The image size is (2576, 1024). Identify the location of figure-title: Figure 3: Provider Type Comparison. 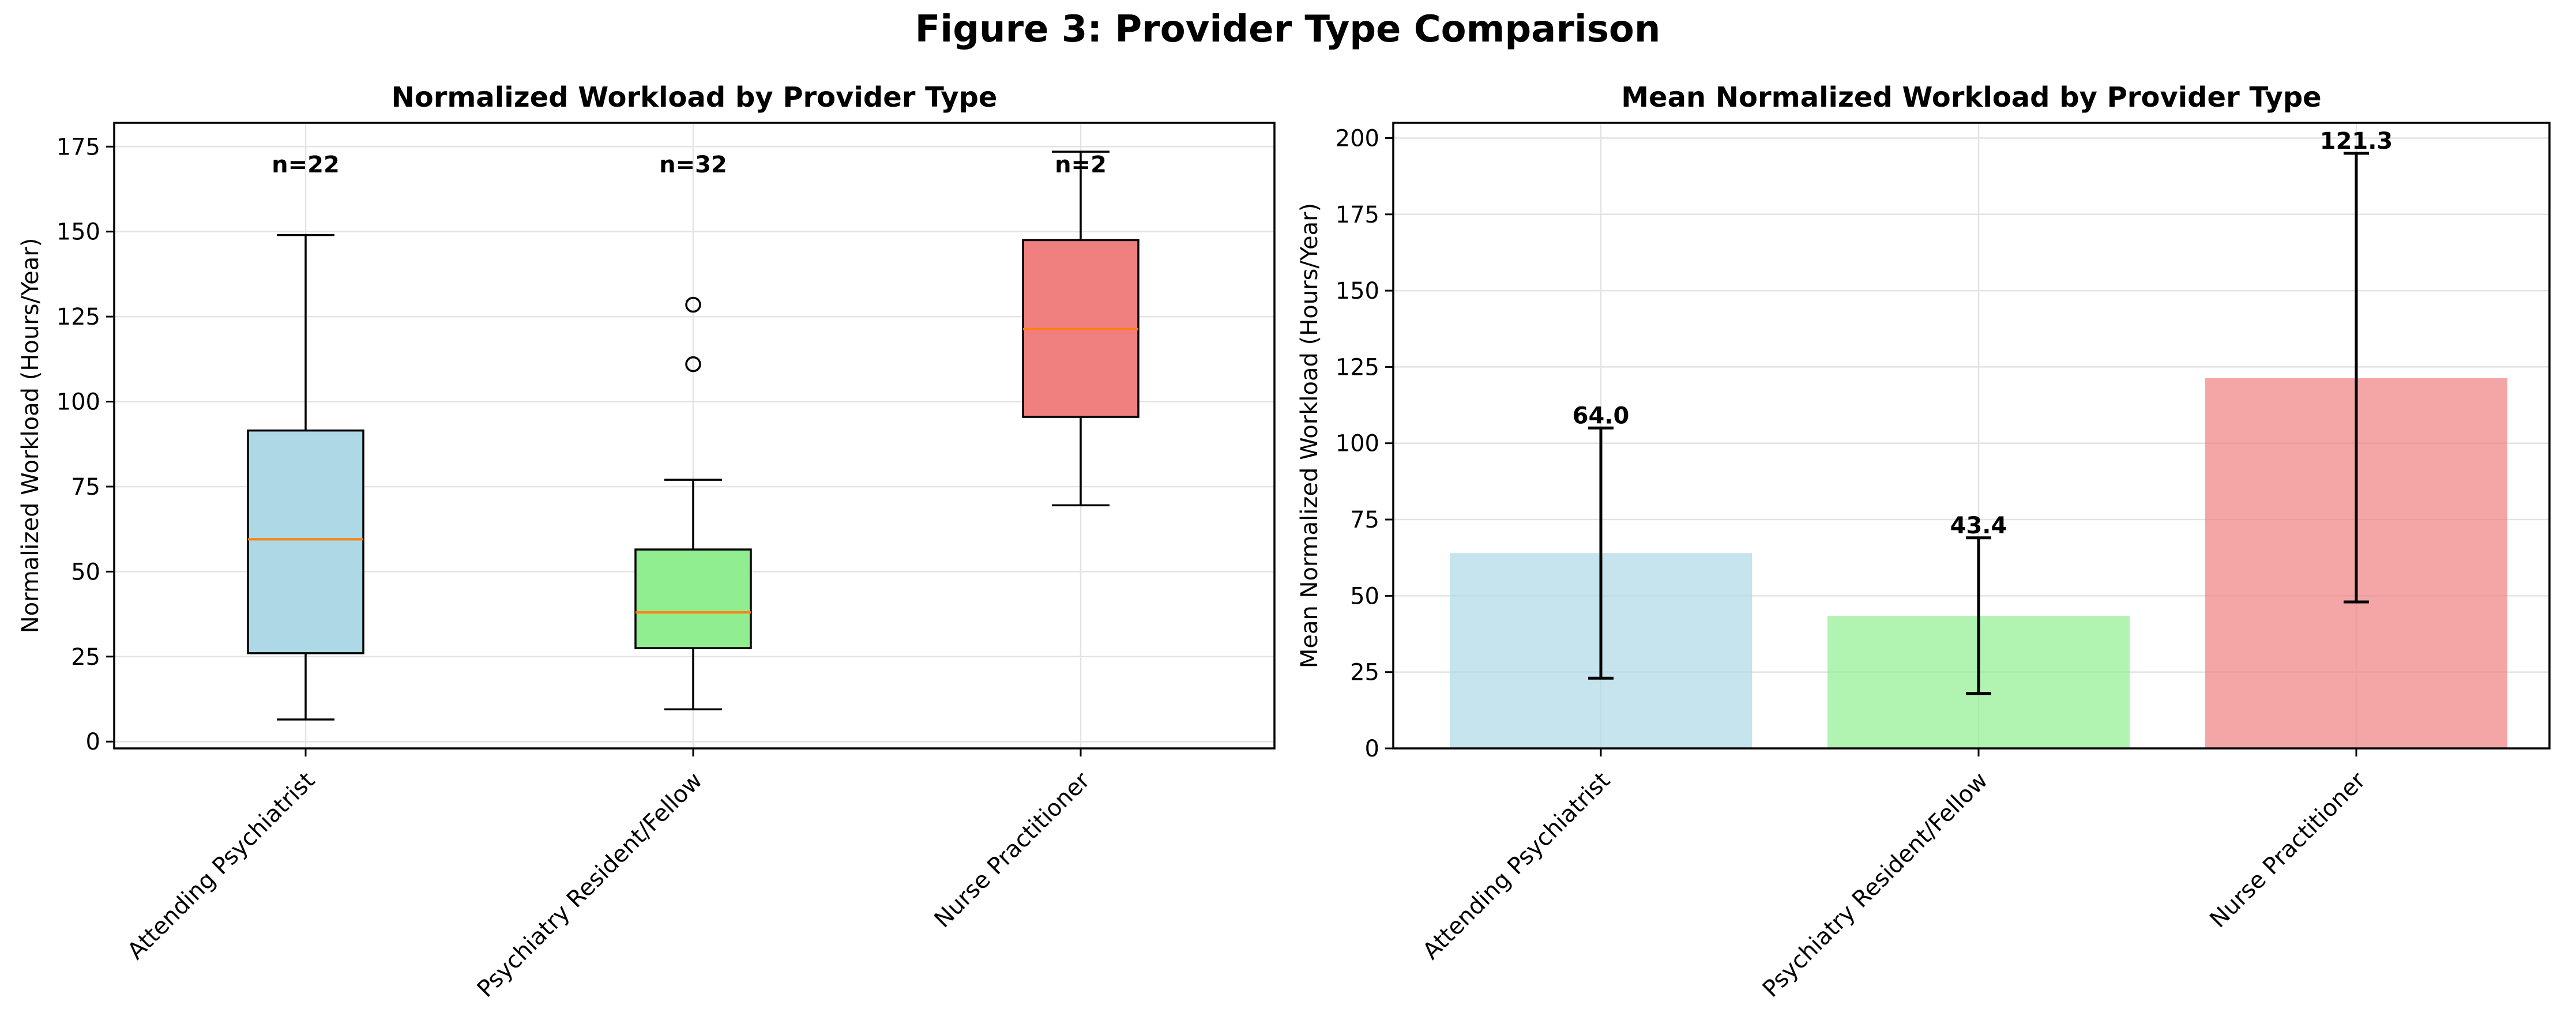
(1288, 29).